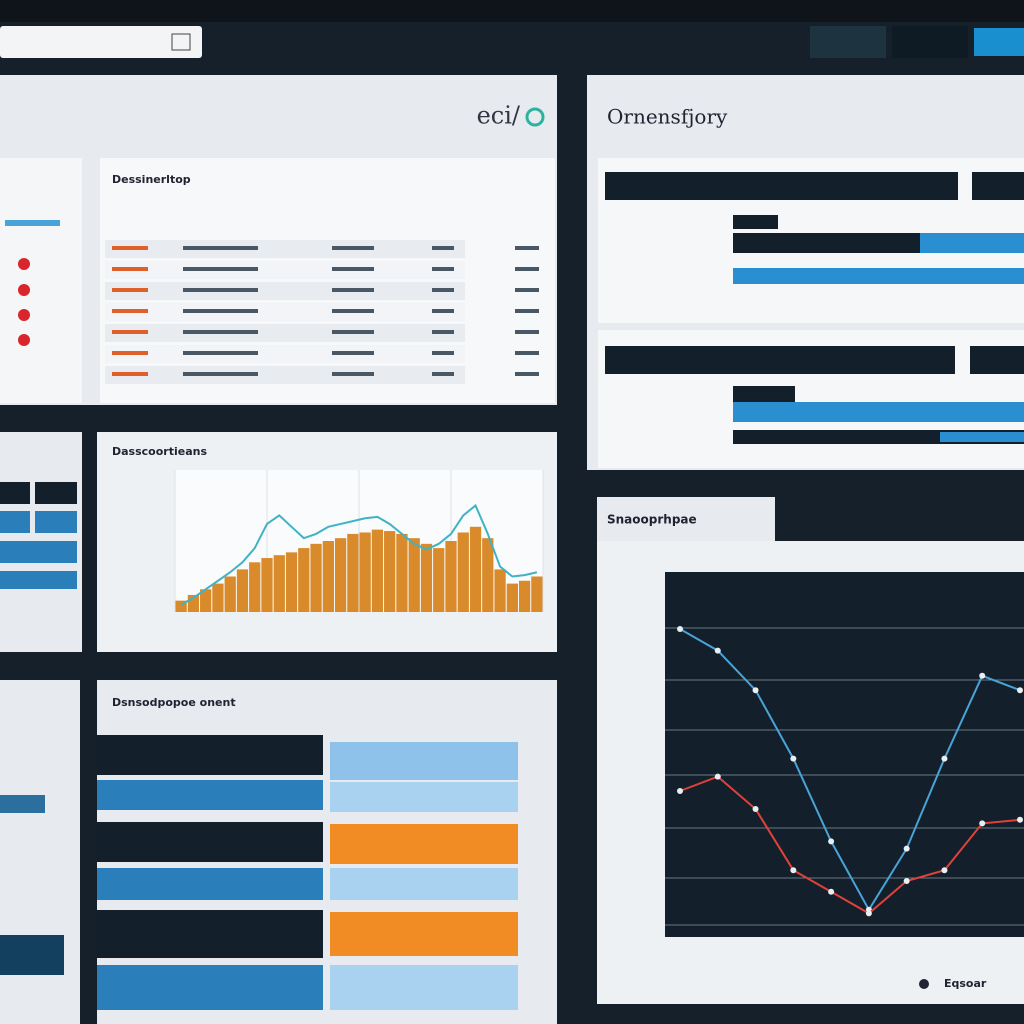 This screenshot has height=1024, width=1024. I want to click on progress-blocks, so click(811, 313).